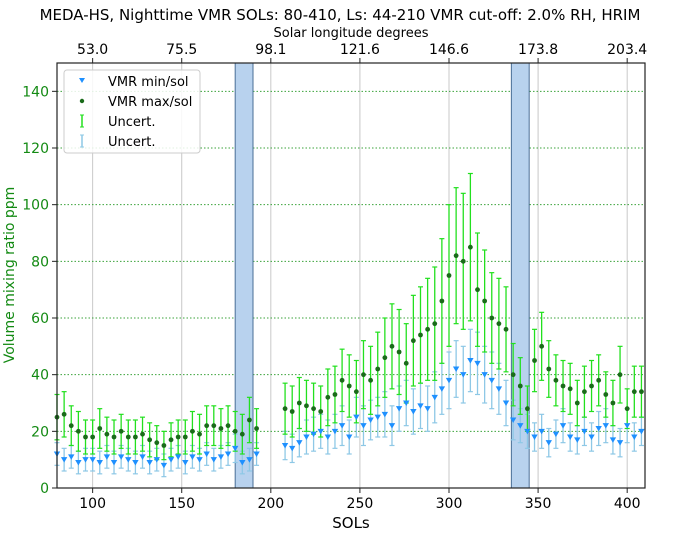 This screenshot has width=680, height=541. What do you see at coordinates (92, 50) in the screenshot?
I see `top-tick-label: 53.0` at bounding box center [92, 50].